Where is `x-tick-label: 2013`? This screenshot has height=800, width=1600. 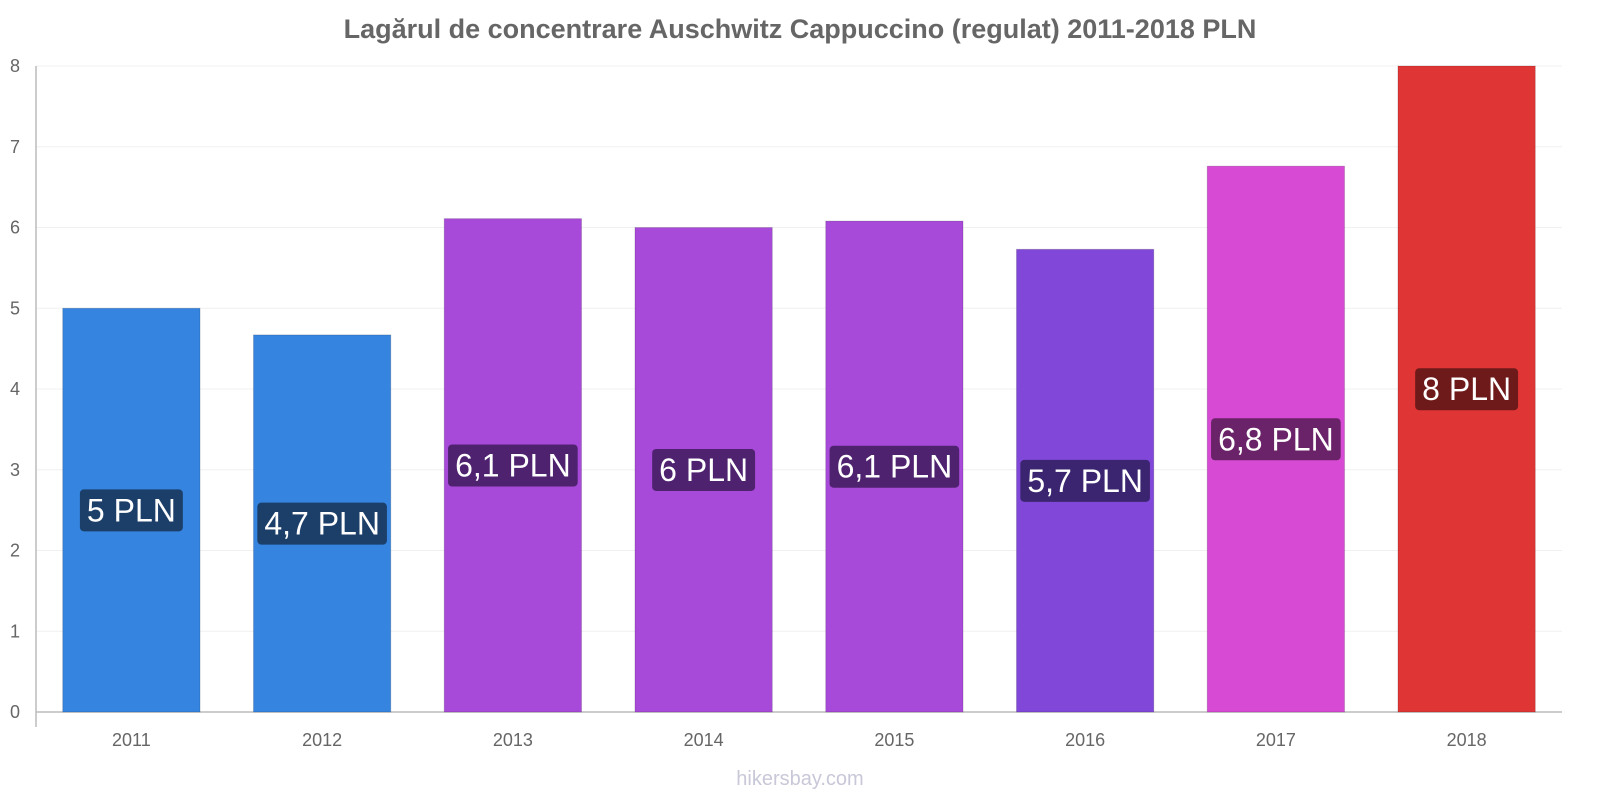
x-tick-label: 2013 is located at coordinates (513, 740).